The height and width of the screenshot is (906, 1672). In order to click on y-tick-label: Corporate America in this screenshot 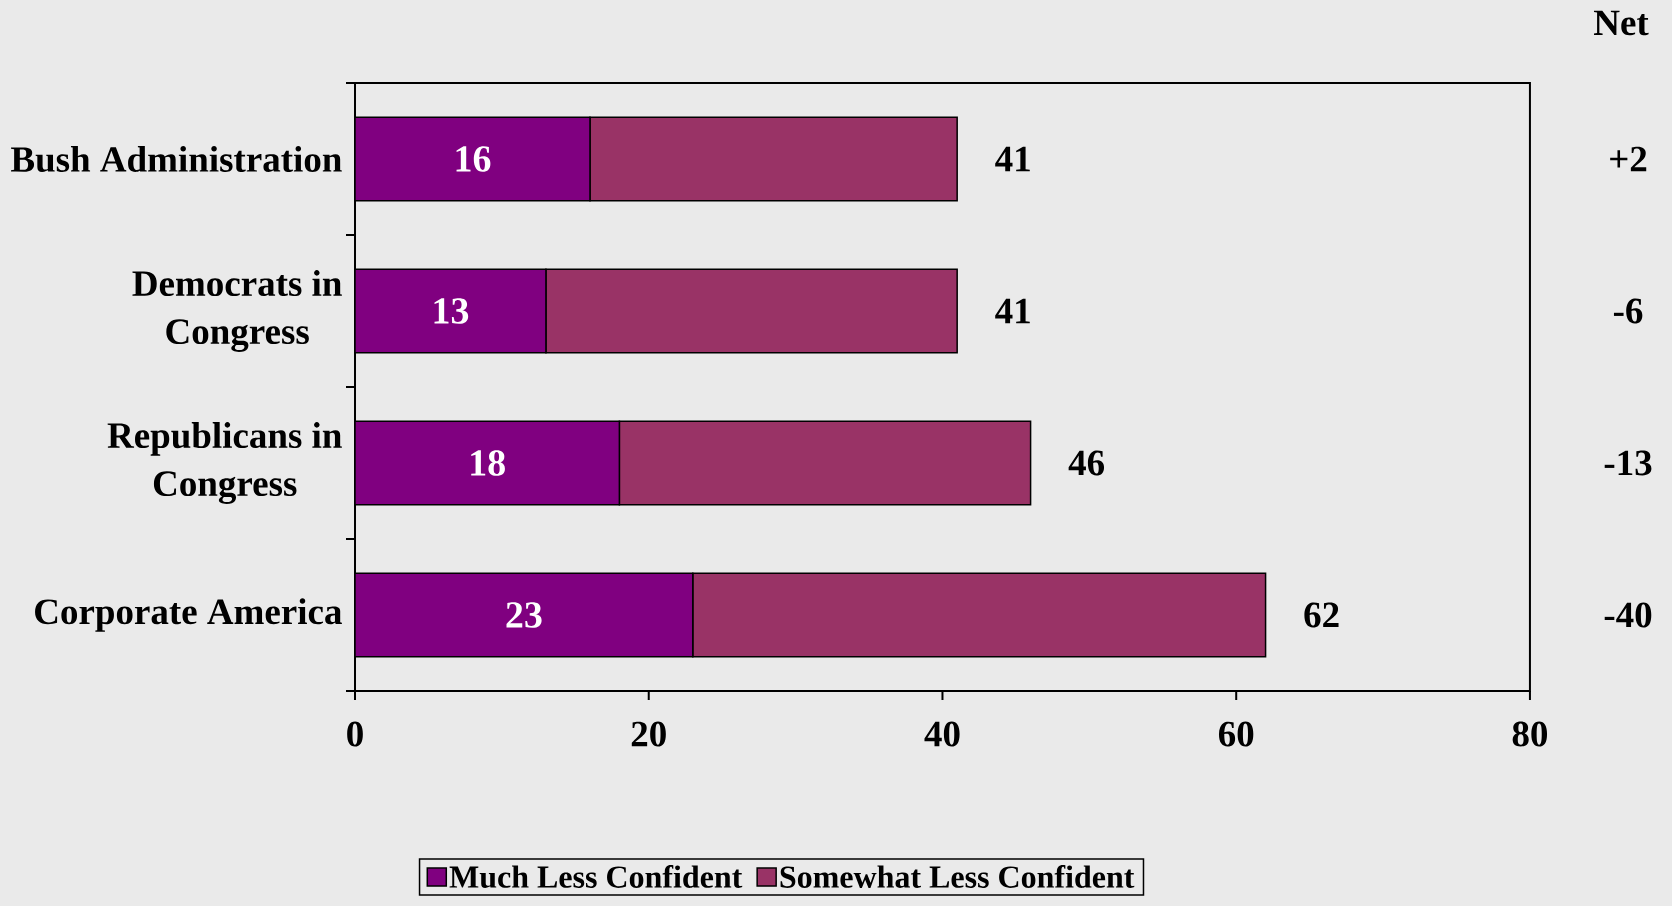, I will do `click(188, 615)`.